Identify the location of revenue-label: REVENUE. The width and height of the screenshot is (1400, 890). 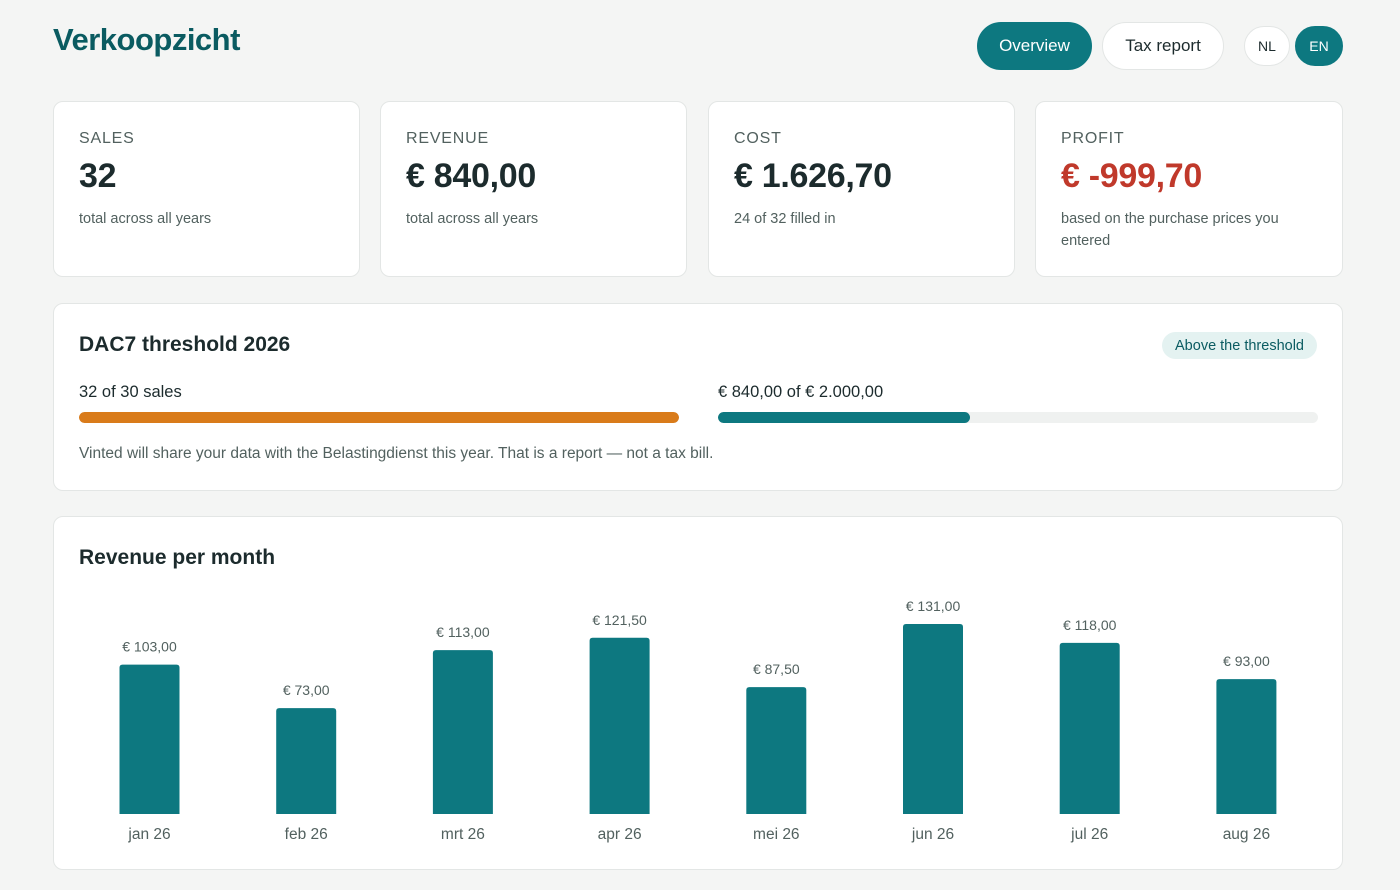
(447, 138).